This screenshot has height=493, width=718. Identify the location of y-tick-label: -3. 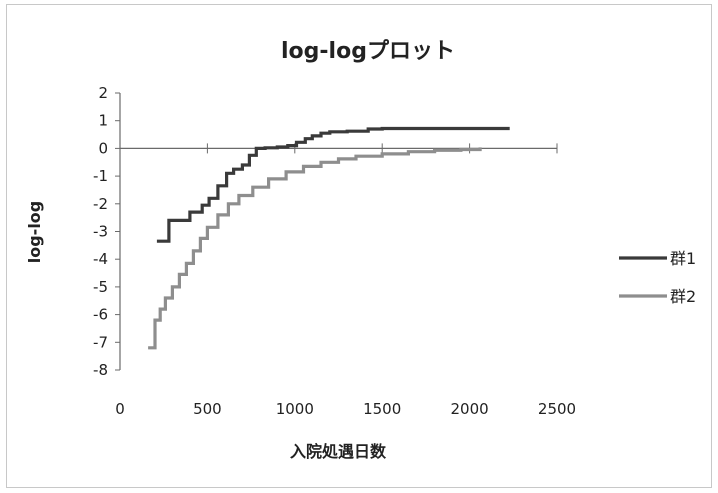
(100, 232).